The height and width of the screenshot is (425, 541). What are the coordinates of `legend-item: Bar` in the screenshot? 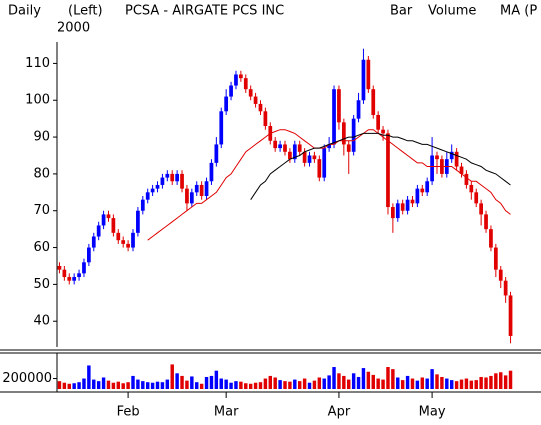 It's located at (401, 11).